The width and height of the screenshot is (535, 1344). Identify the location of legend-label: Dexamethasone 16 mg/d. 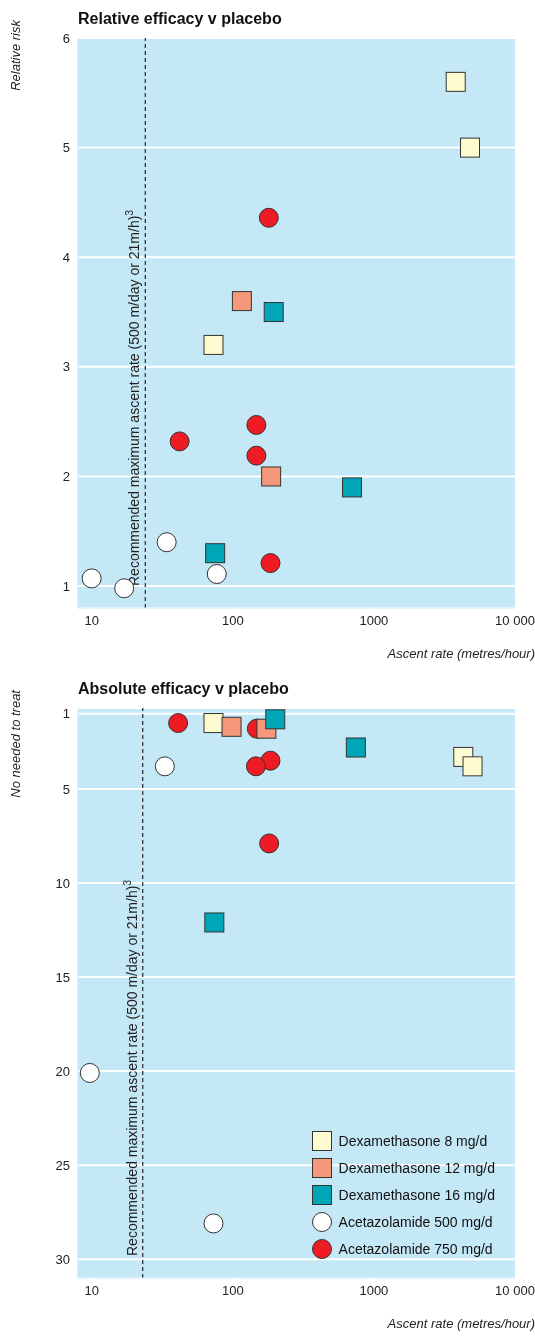
(416, 1194).